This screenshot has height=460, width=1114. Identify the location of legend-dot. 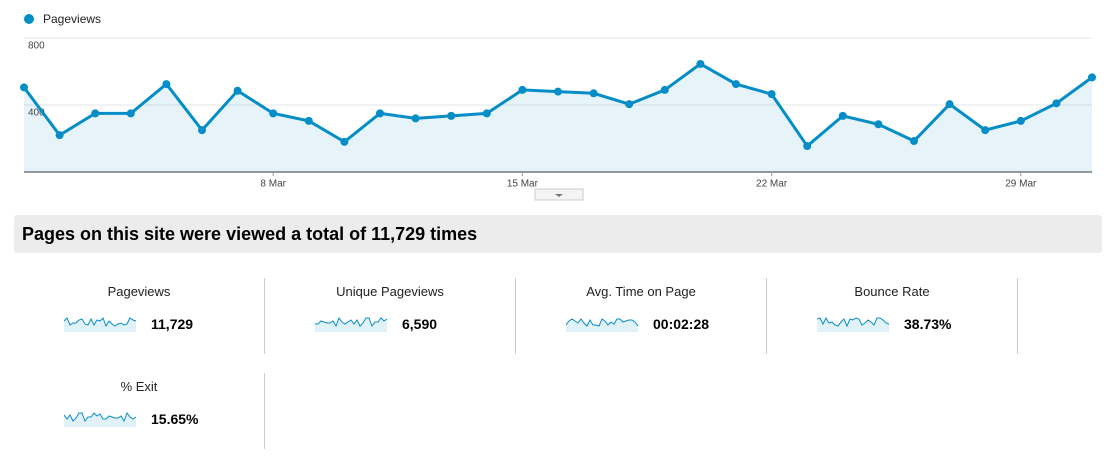
(29, 19).